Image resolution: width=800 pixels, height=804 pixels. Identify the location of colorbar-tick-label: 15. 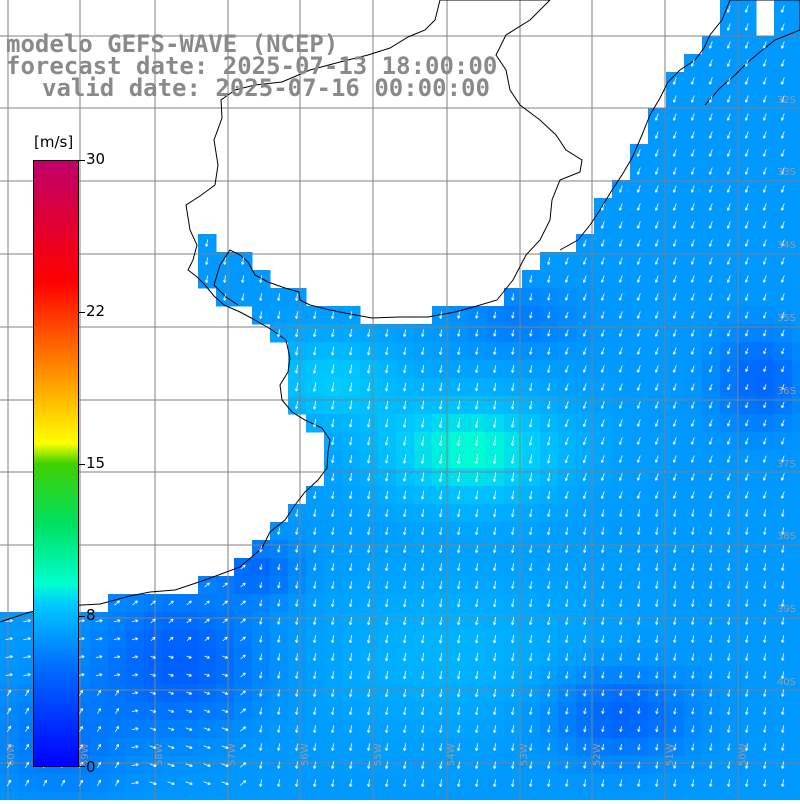
(96, 463).